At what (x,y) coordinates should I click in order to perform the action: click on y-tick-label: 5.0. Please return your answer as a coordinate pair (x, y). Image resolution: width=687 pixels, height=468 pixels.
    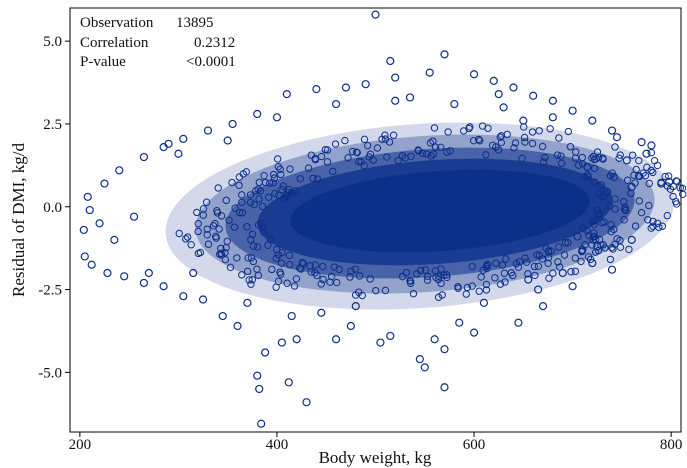
    Looking at the image, I should click on (52, 42).